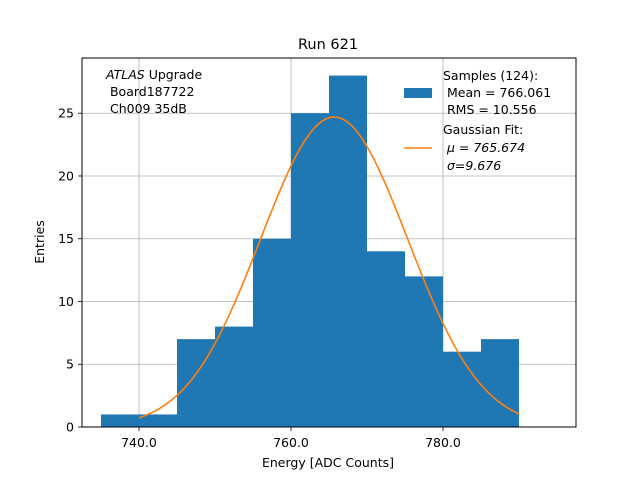 The height and width of the screenshot is (480, 640). What do you see at coordinates (146, 108) in the screenshot?
I see `channel-label: Ch009 35dB` at bounding box center [146, 108].